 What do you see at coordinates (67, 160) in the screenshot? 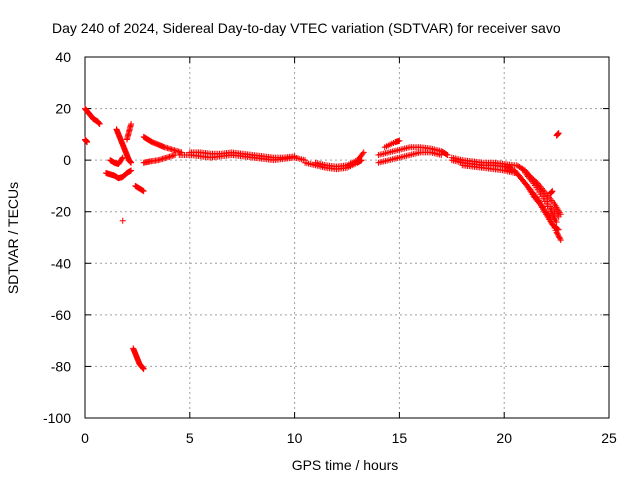
I see `y-tick-label: 0` at bounding box center [67, 160].